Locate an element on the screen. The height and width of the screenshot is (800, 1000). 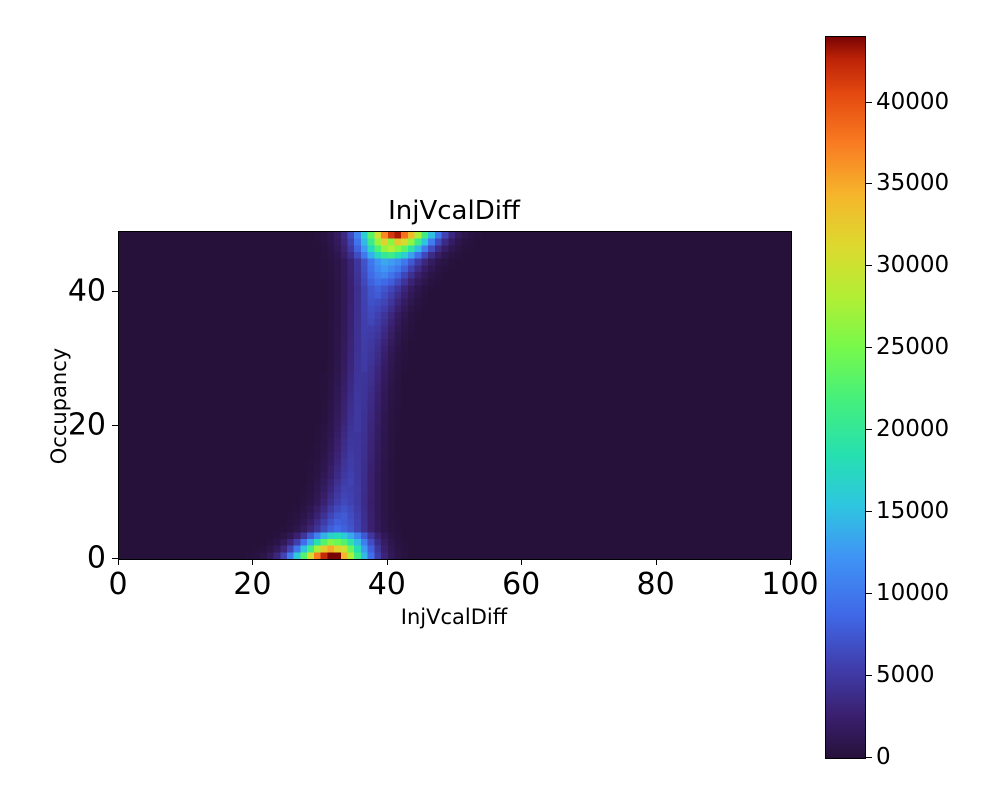
colorbar-tick-label: 5000 is located at coordinates (905, 675).